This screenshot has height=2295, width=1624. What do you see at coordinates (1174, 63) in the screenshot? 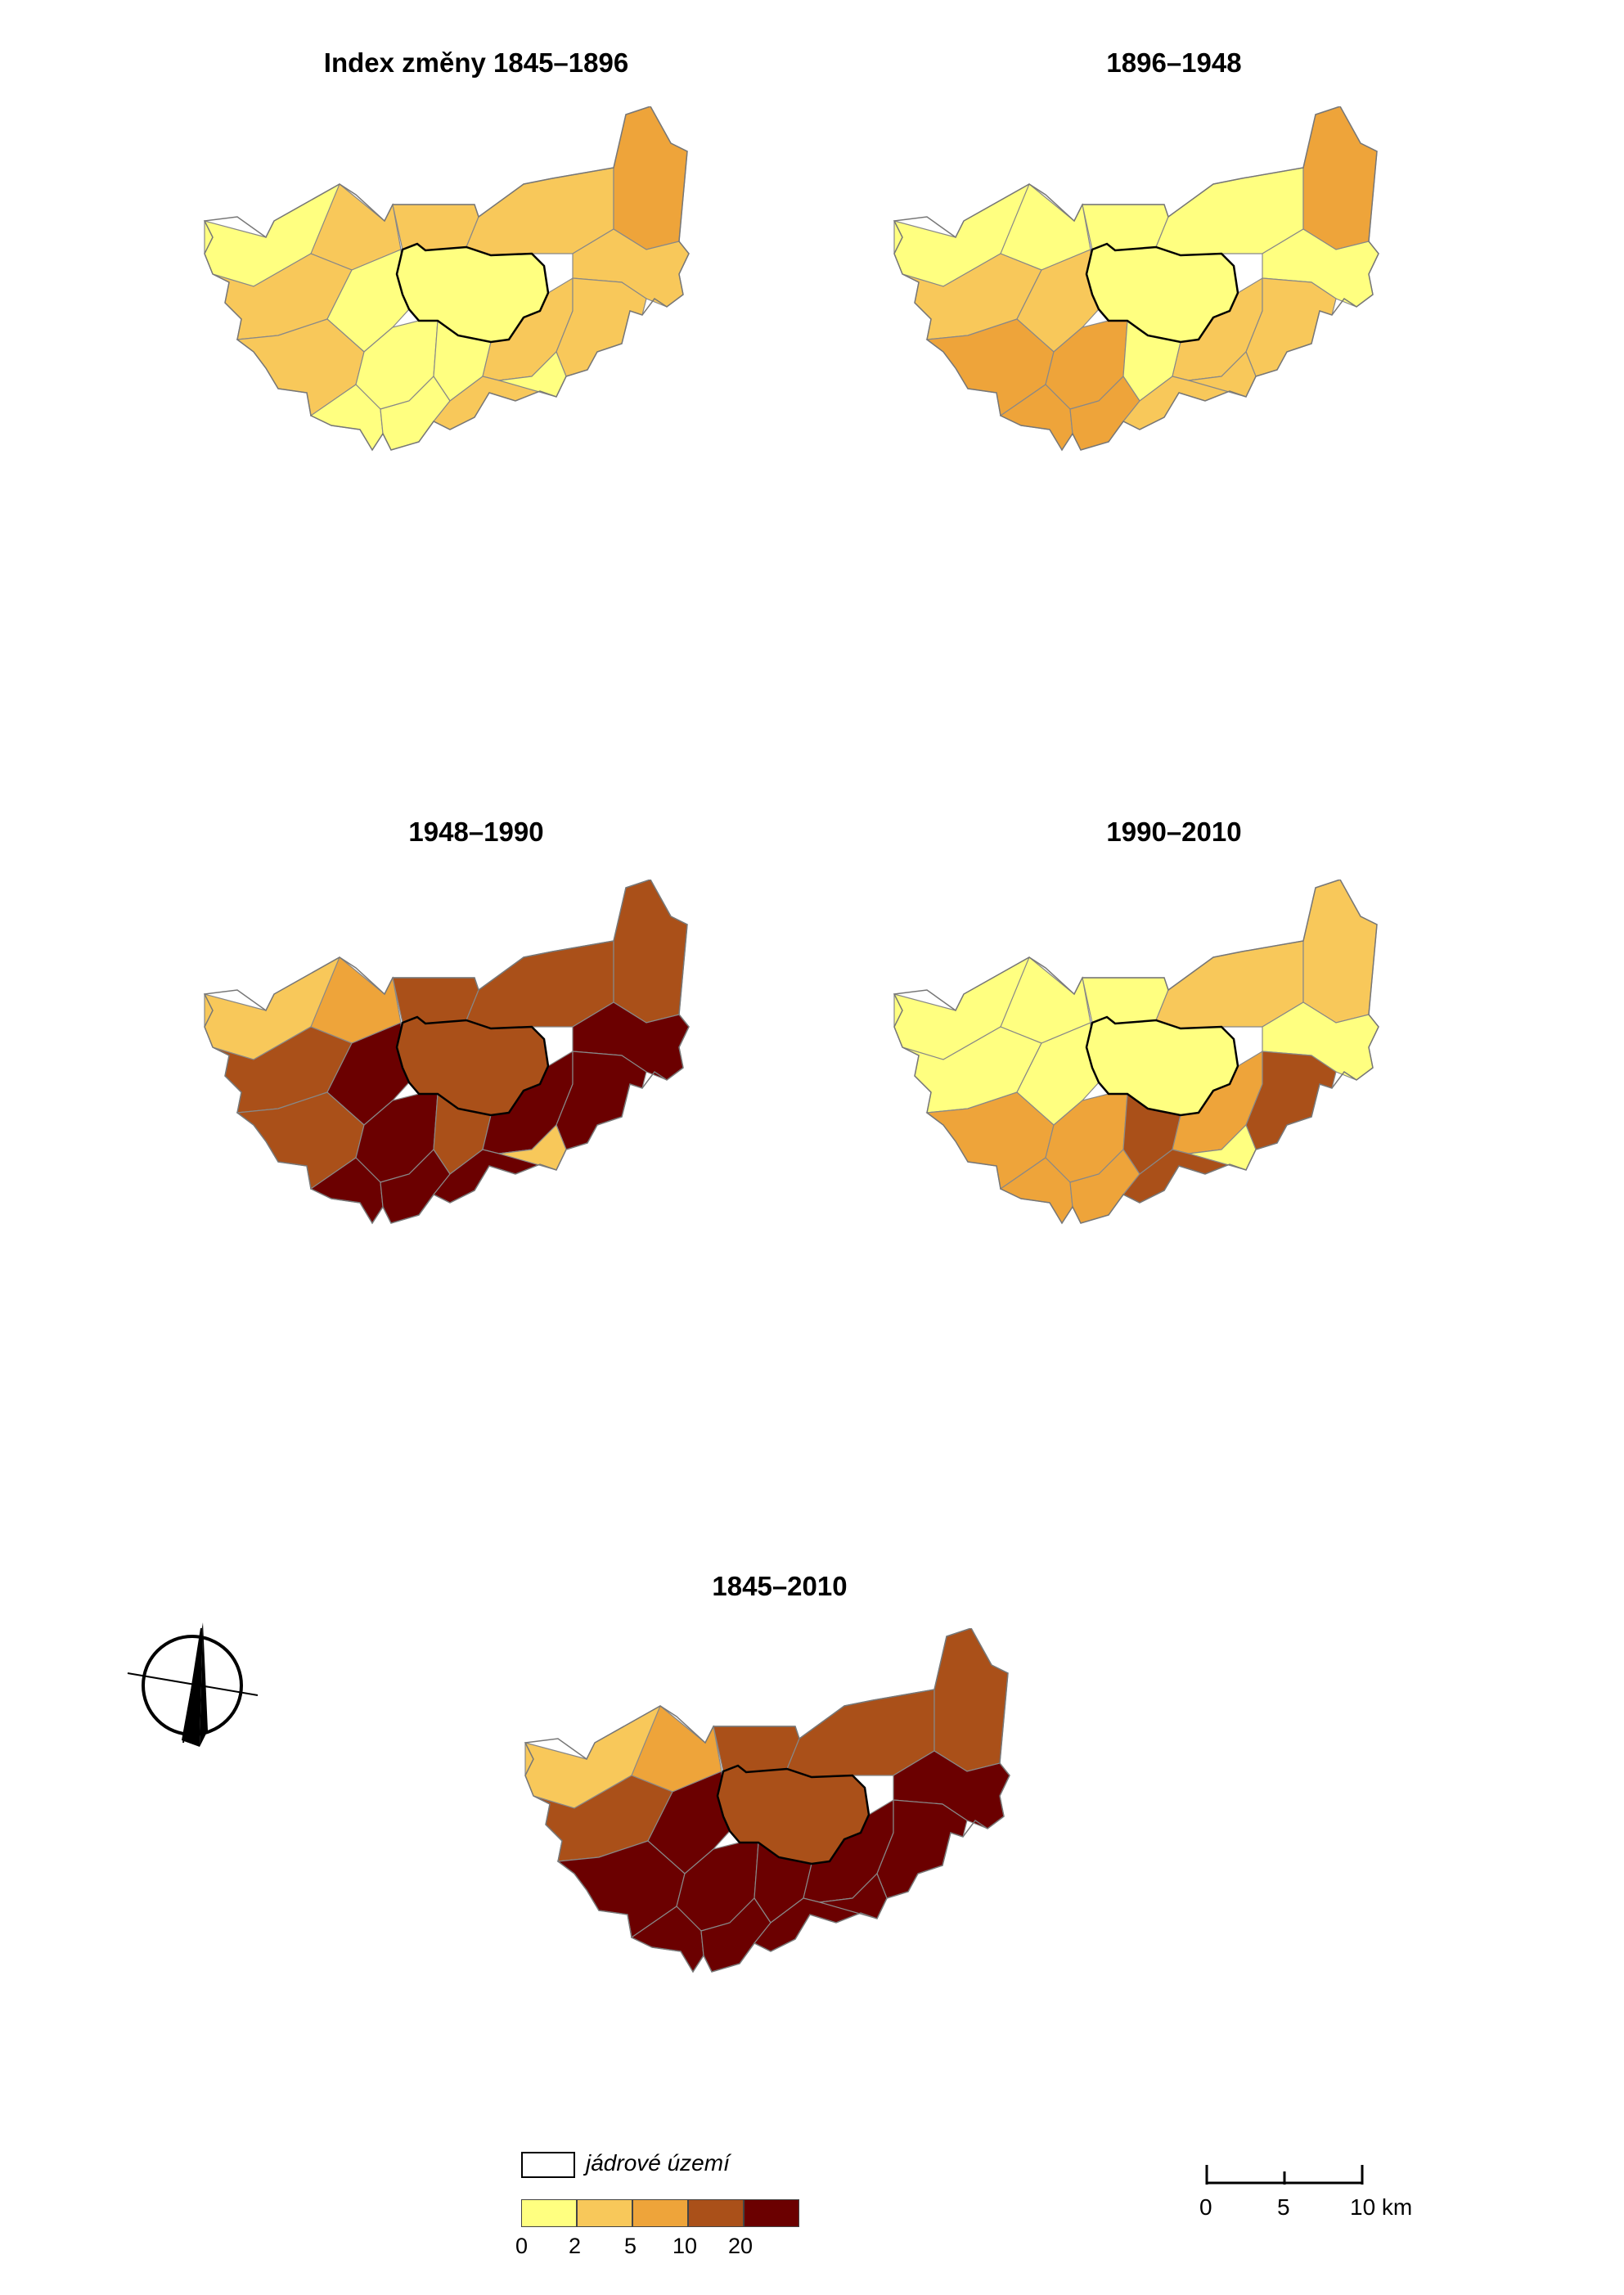
I see `map-title-1896-1948: 1896–1948` at bounding box center [1174, 63].